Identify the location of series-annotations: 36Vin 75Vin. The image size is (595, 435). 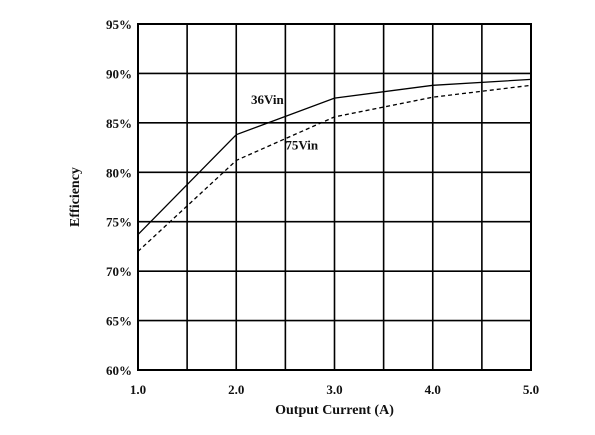
(285, 122).